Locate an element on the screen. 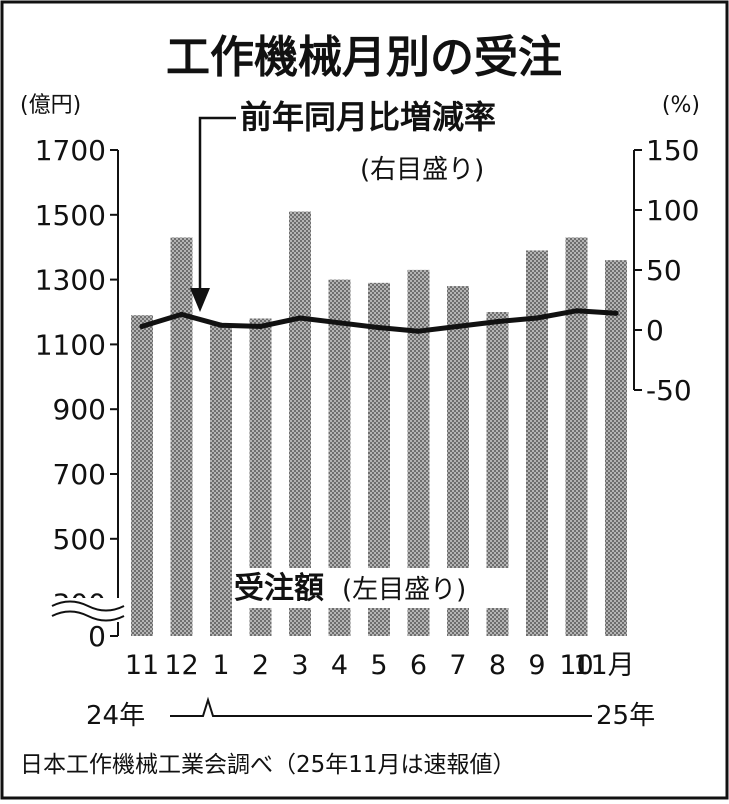 Image resolution: width=729 pixels, height=804 pixels. left-tick-label-4: 900 is located at coordinates (79, 409).